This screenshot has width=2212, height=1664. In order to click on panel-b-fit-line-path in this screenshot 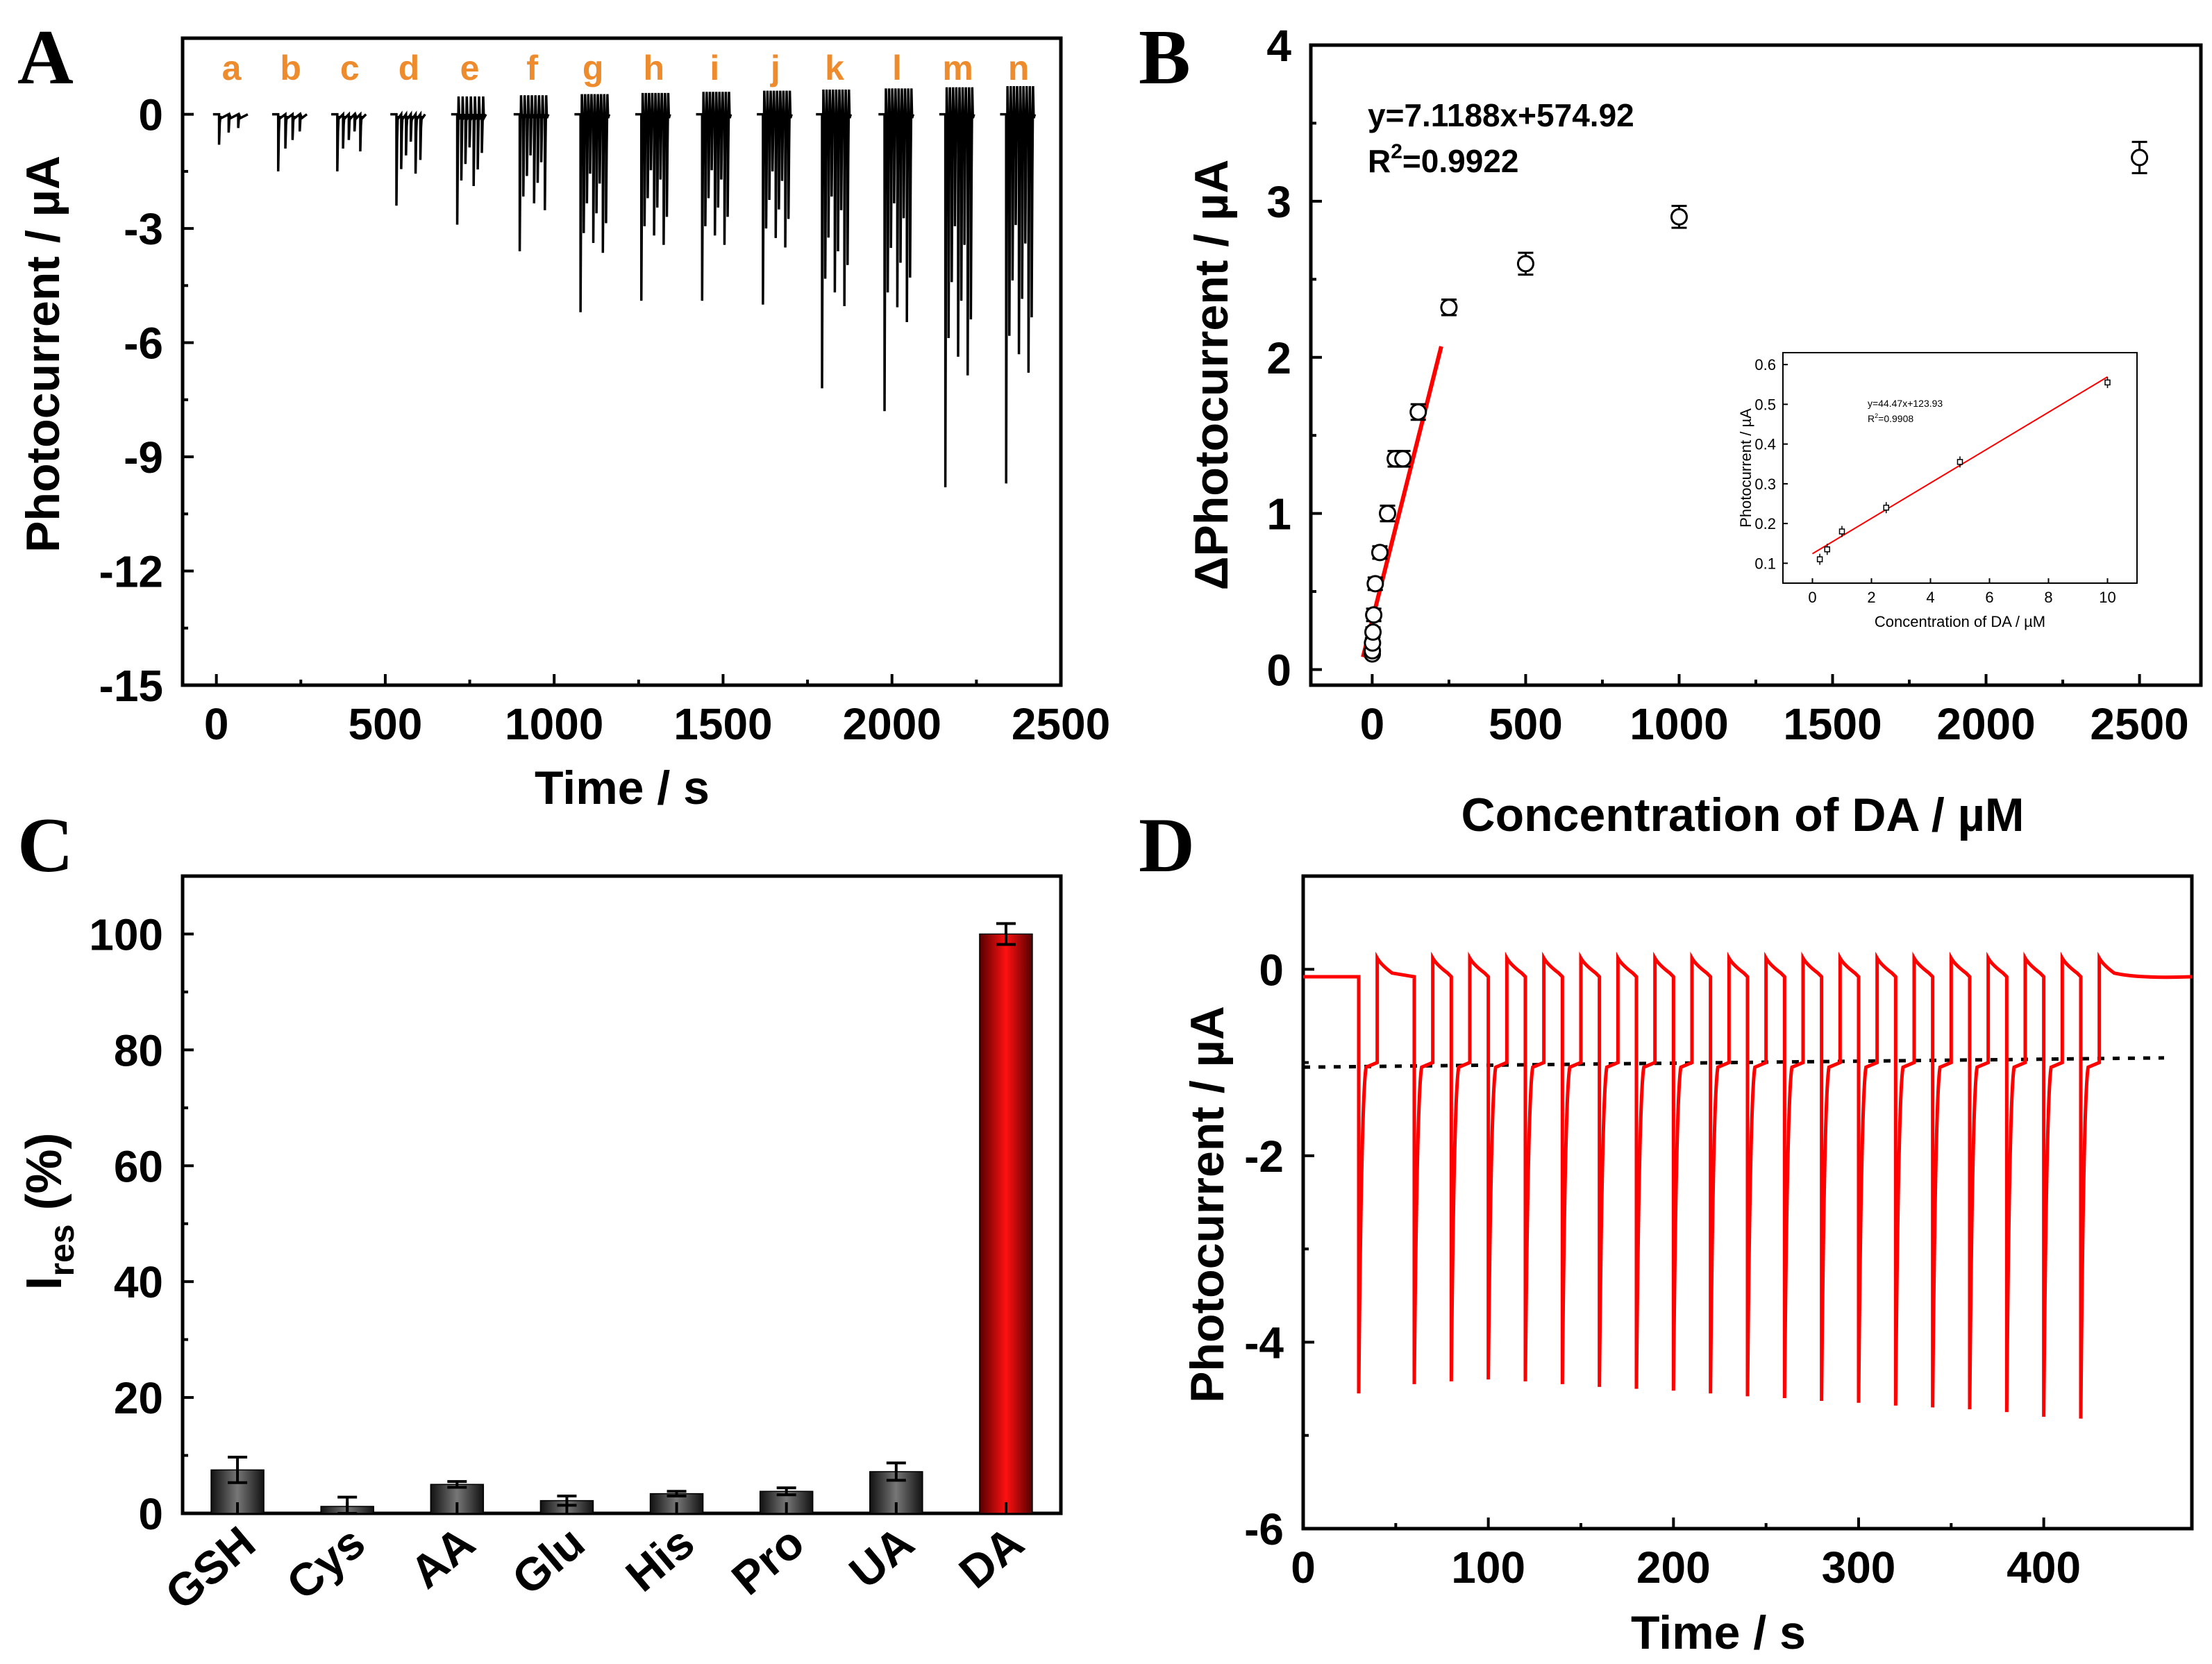, I will do `click(1402, 502)`.